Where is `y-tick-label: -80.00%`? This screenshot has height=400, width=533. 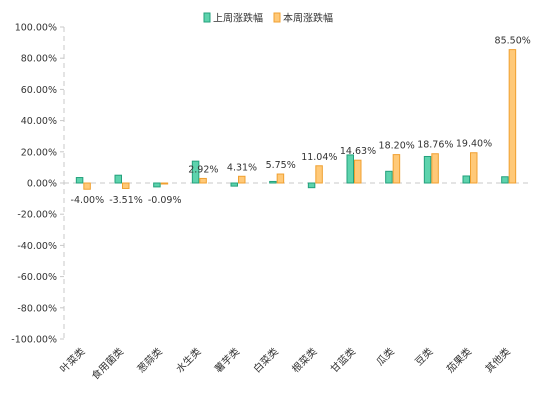 y-tick-label: -80.00% is located at coordinates (37, 308).